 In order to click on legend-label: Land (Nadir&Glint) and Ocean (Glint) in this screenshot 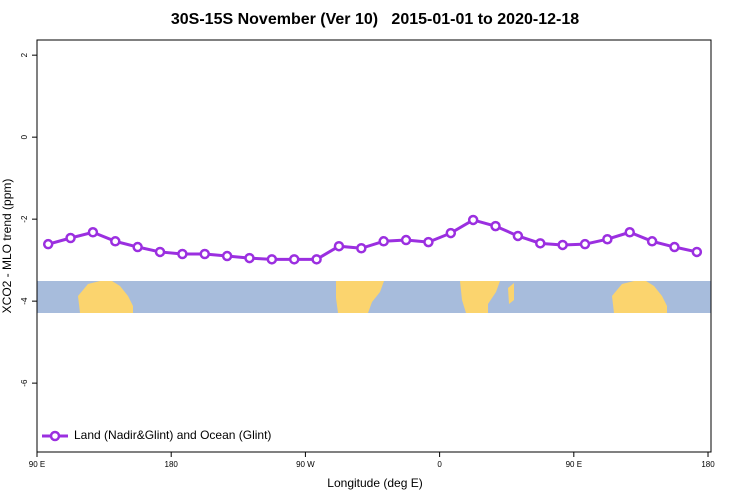, I will do `click(172, 435)`.